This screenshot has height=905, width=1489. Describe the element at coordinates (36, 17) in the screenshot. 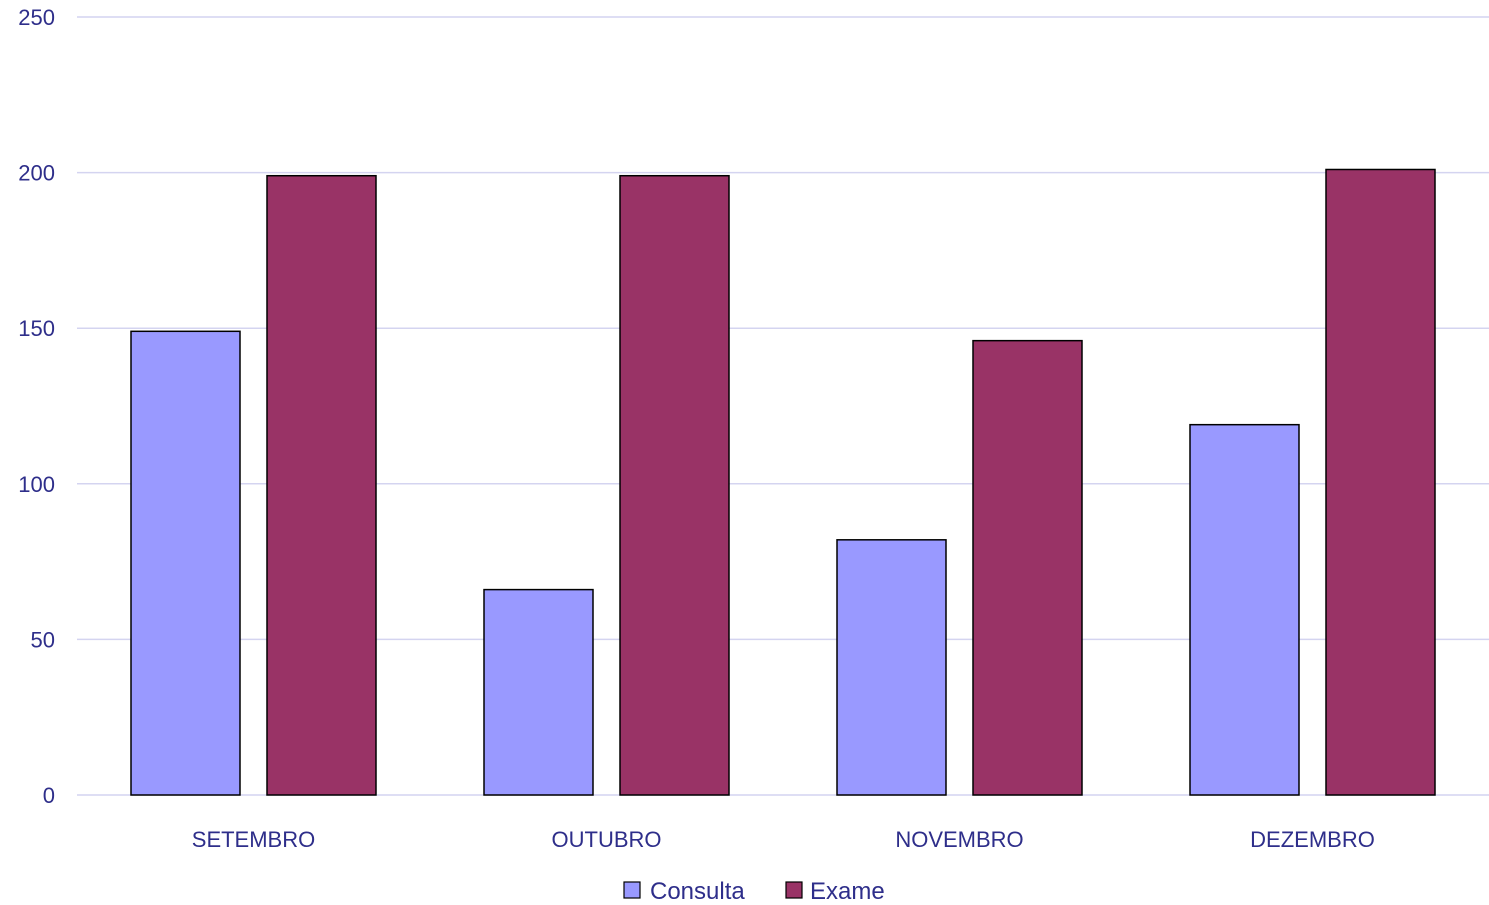

I see `y-tick-label: 250` at that location.